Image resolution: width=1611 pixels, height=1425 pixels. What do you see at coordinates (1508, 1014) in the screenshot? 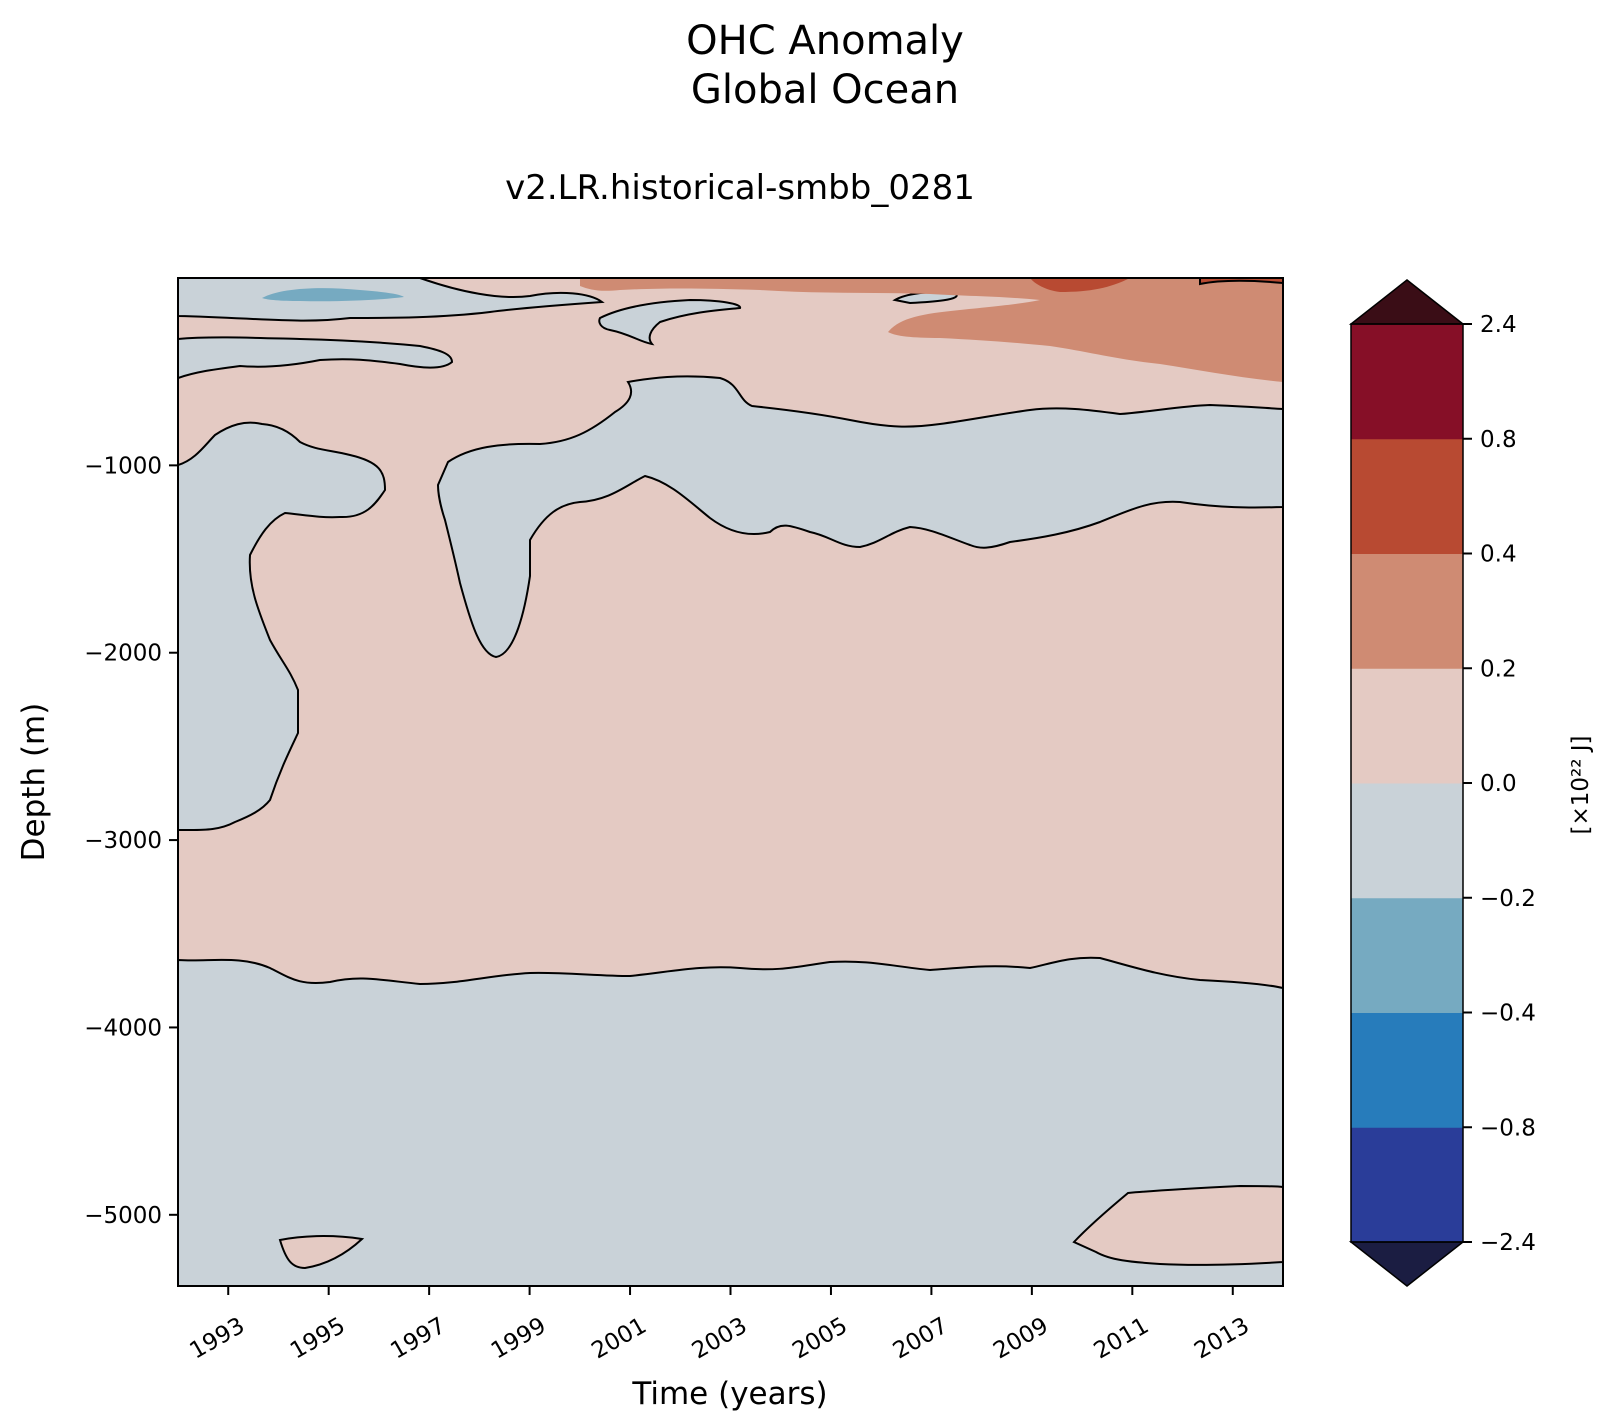
I see `colorbar-tick-label: −0.4` at bounding box center [1508, 1014].